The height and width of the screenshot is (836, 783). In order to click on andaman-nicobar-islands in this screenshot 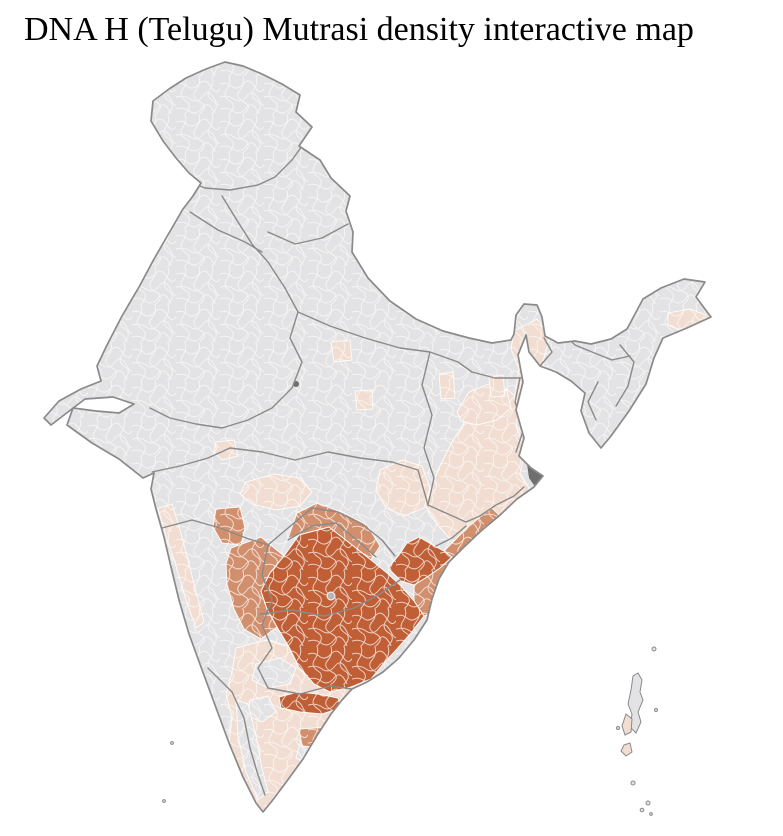, I will do `click(637, 731)`.